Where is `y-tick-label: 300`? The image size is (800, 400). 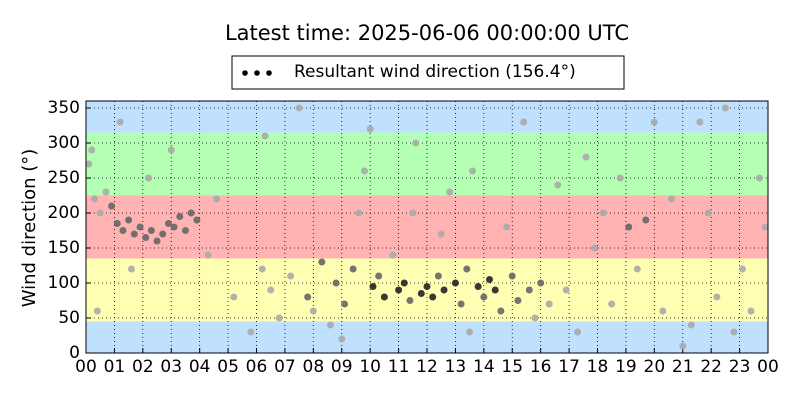 y-tick-label: 300 is located at coordinates (64, 143).